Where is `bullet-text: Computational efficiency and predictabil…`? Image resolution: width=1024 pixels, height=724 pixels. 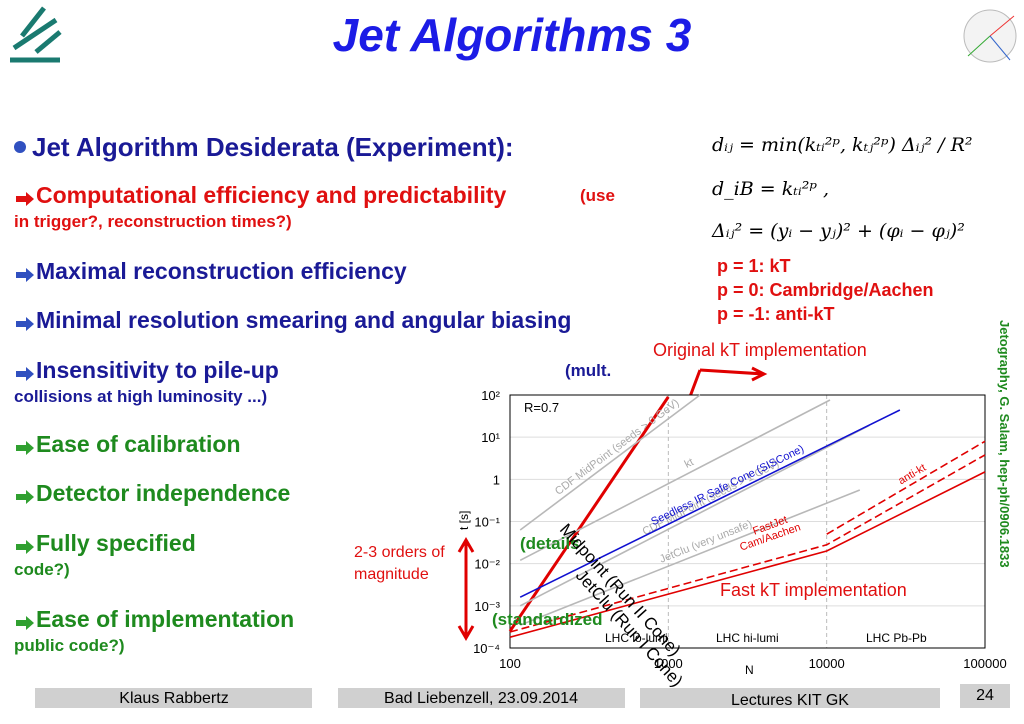
bullet-text: Computational efficiency and predictabil… is located at coordinates (271, 195).